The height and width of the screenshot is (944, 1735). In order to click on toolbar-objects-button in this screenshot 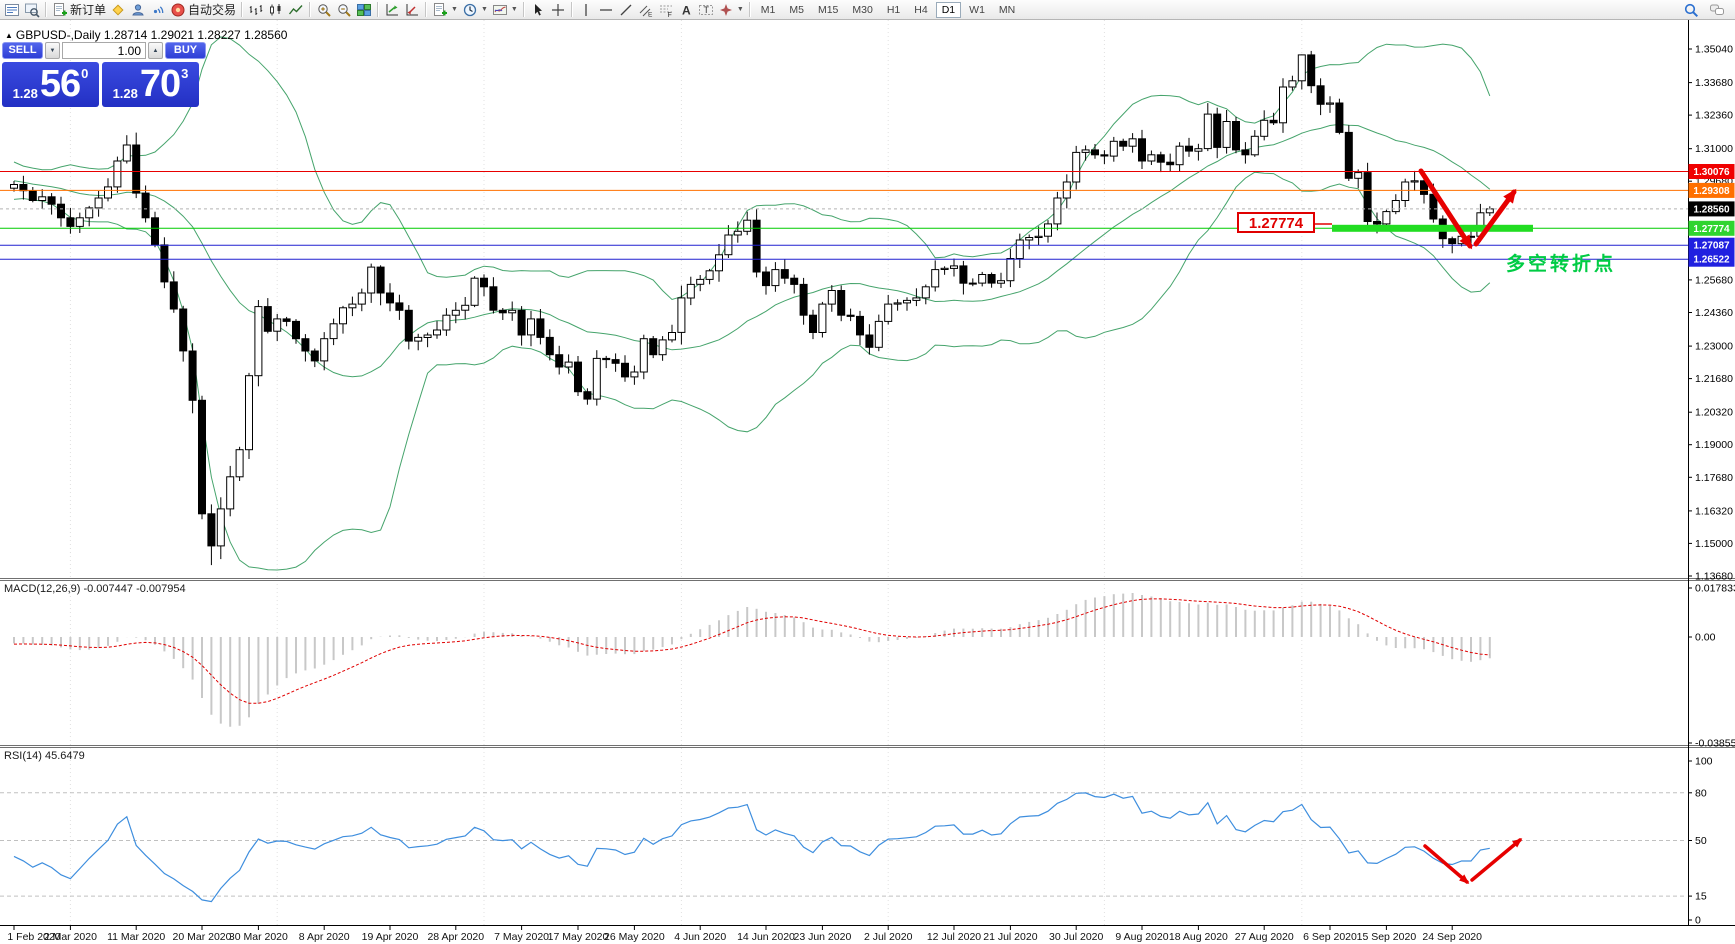, I will do `click(412, 10)`.